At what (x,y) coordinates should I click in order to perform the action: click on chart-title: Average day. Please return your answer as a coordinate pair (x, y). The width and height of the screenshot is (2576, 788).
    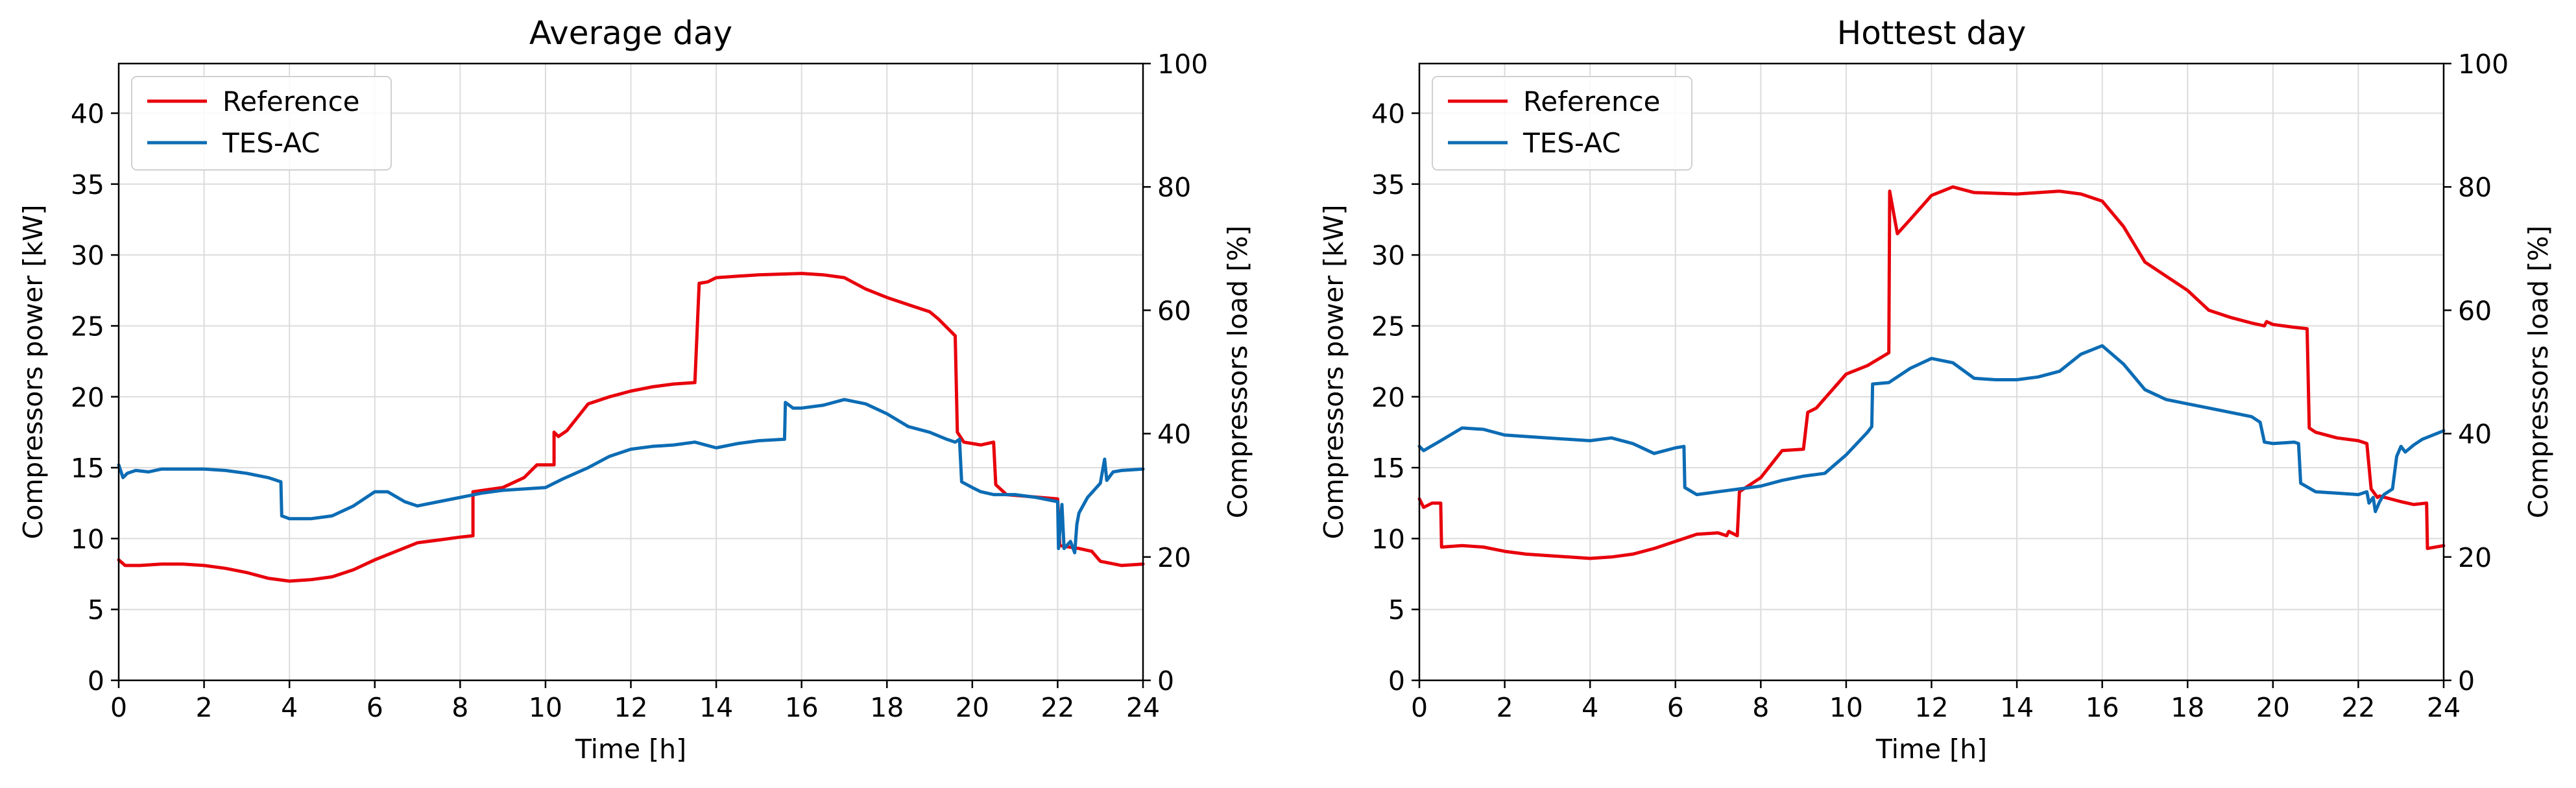
    Looking at the image, I should click on (630, 33).